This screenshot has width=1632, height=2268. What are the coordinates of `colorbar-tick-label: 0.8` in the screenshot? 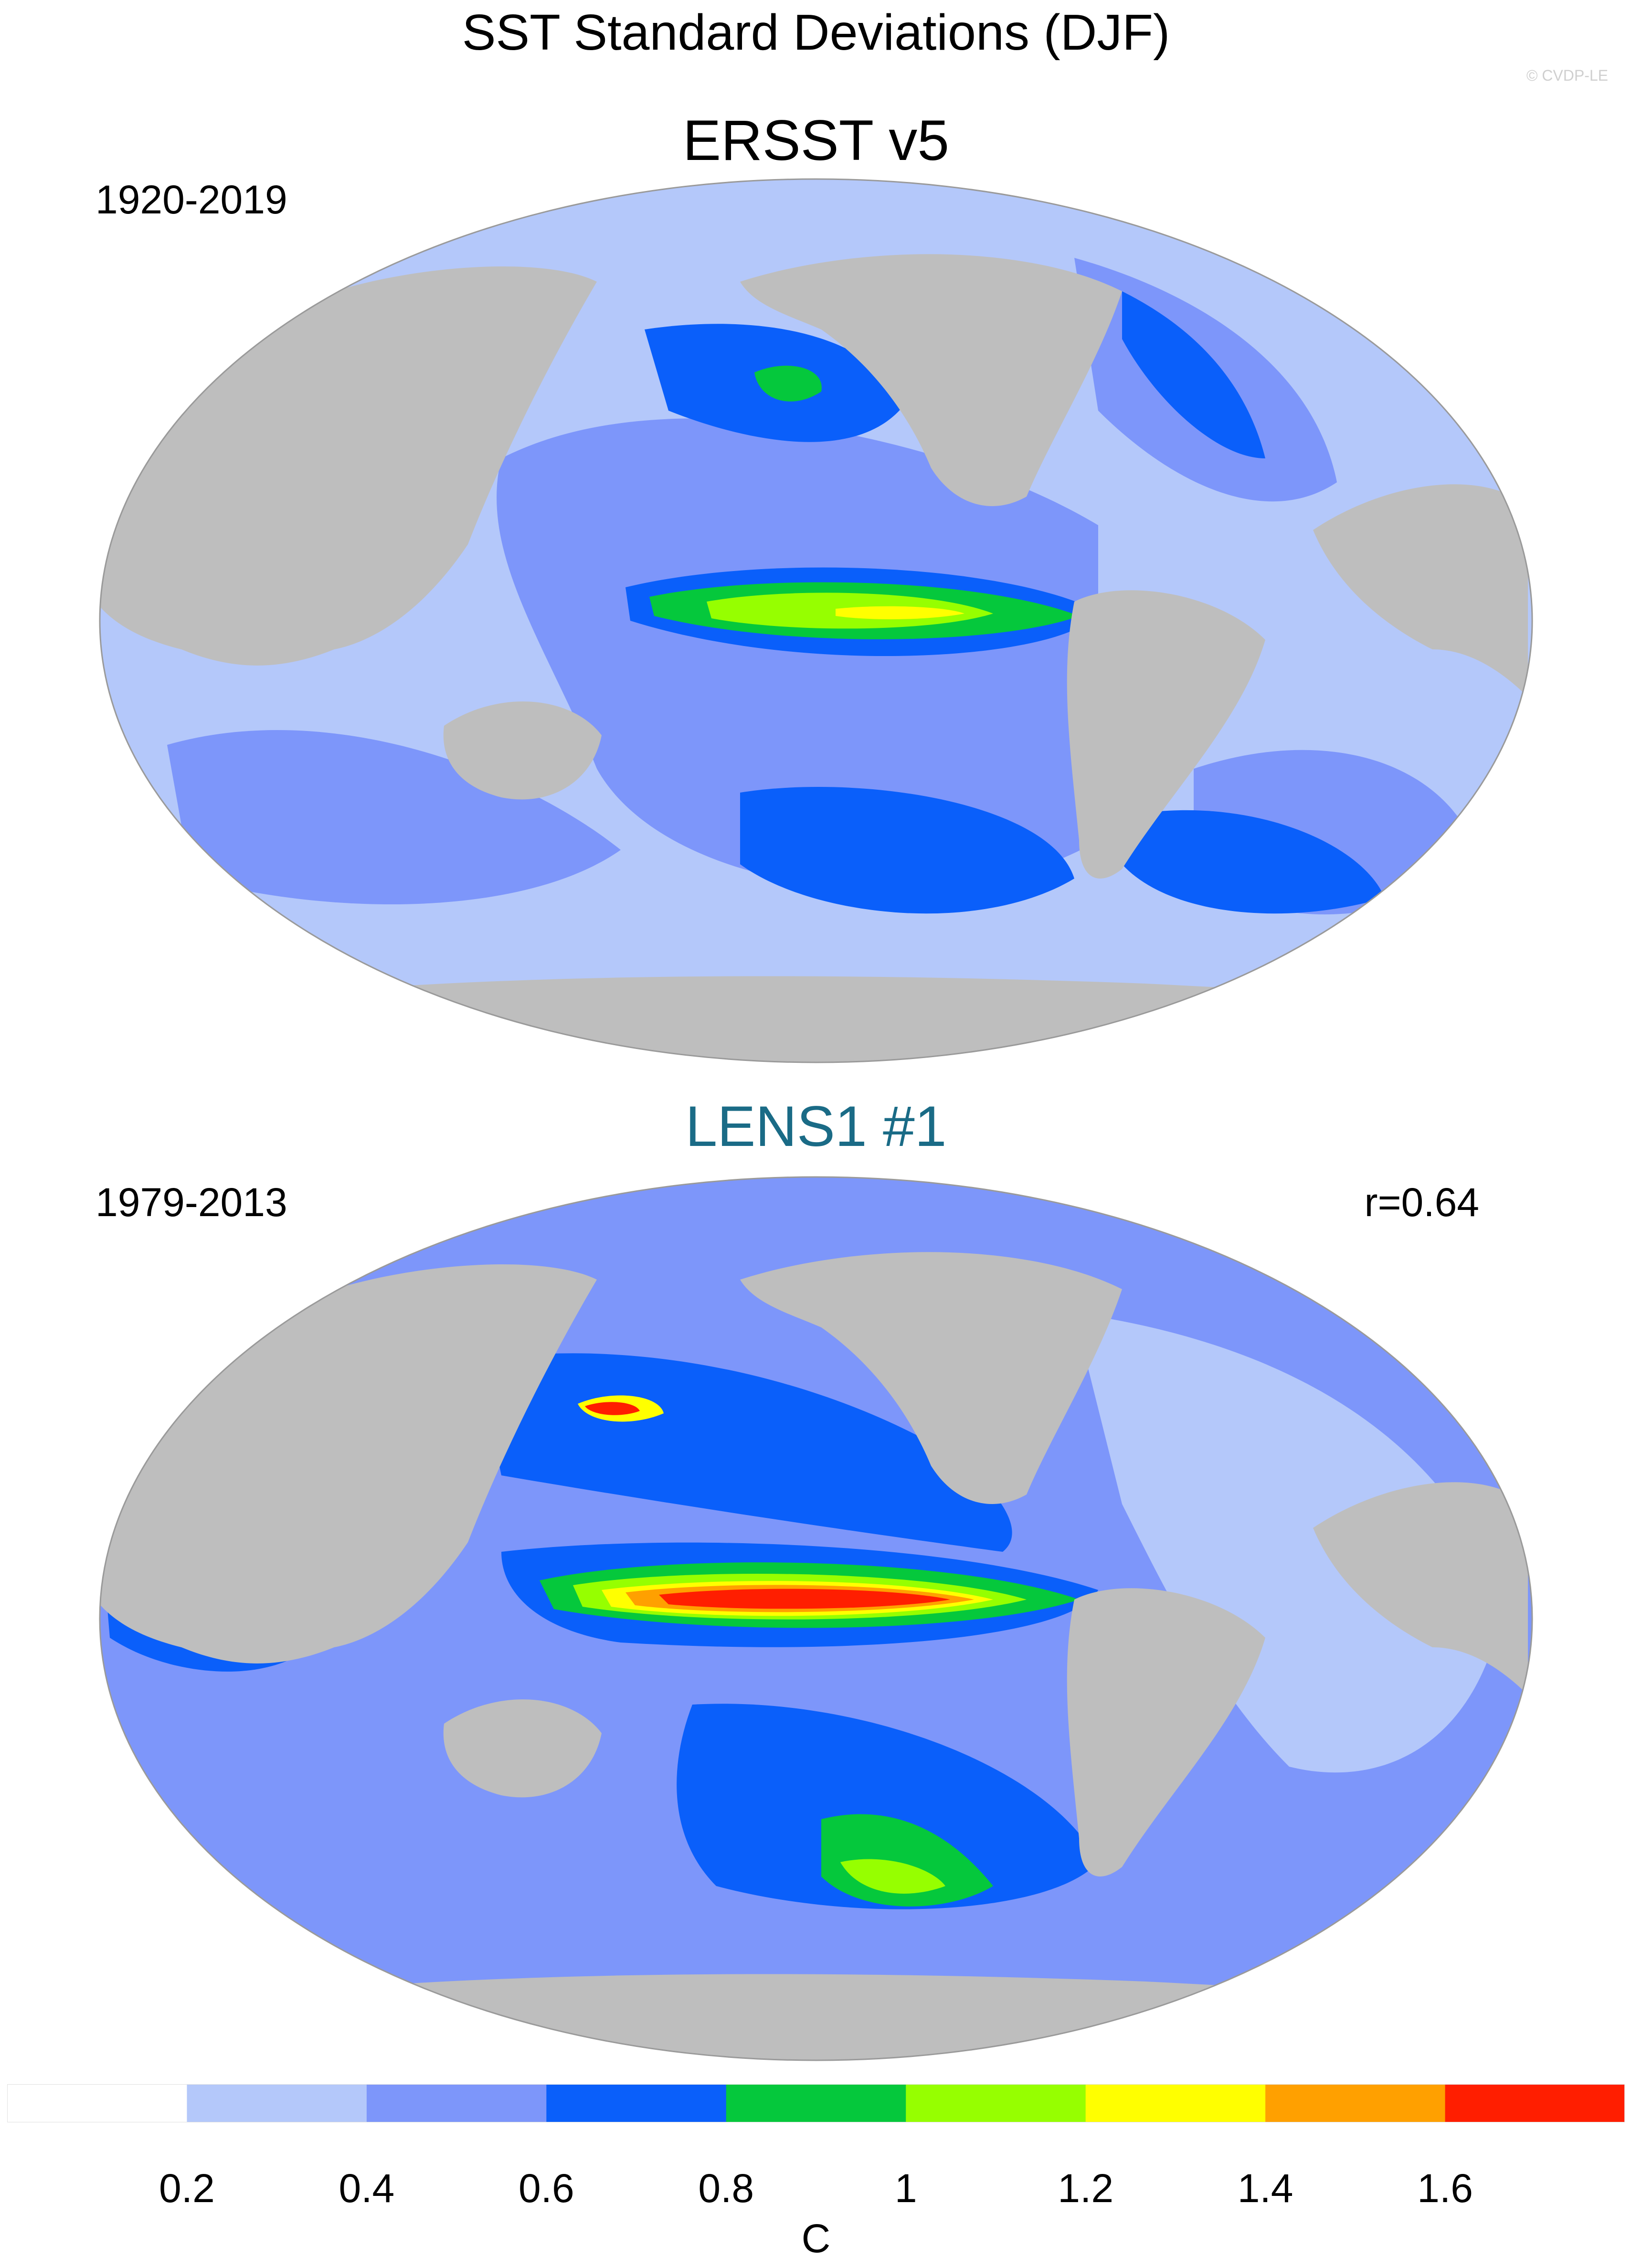 It's located at (726, 2188).